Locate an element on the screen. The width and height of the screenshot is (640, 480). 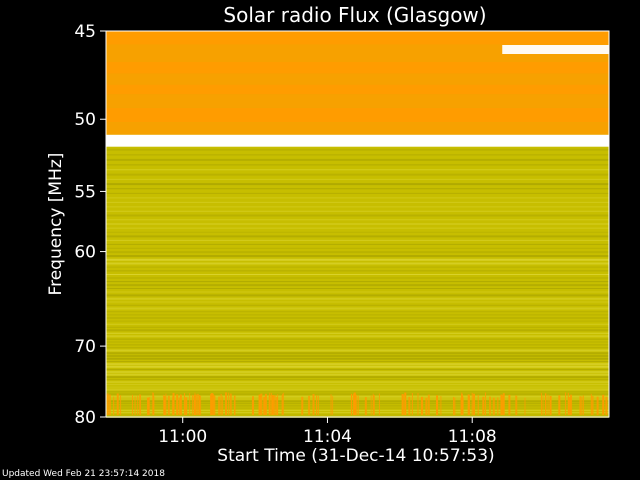
y-tick-label: 55 is located at coordinates (85, 192).